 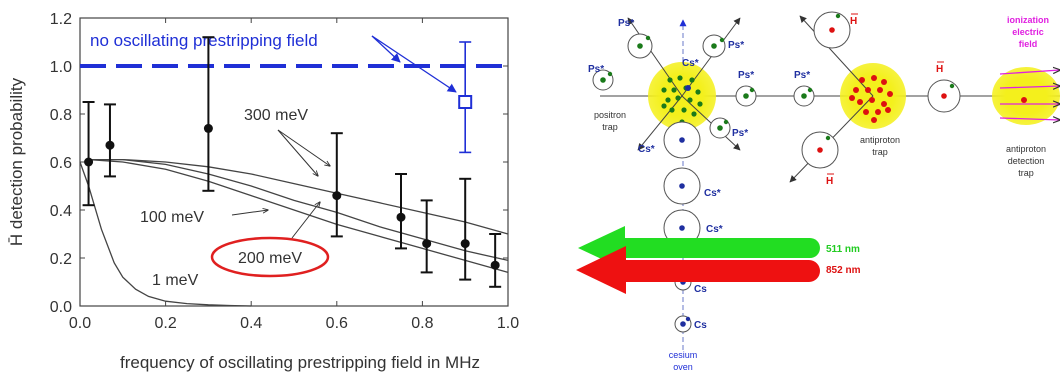 What do you see at coordinates (843, 270) in the screenshot?
I see `laser-852-label: 852 nm` at bounding box center [843, 270].